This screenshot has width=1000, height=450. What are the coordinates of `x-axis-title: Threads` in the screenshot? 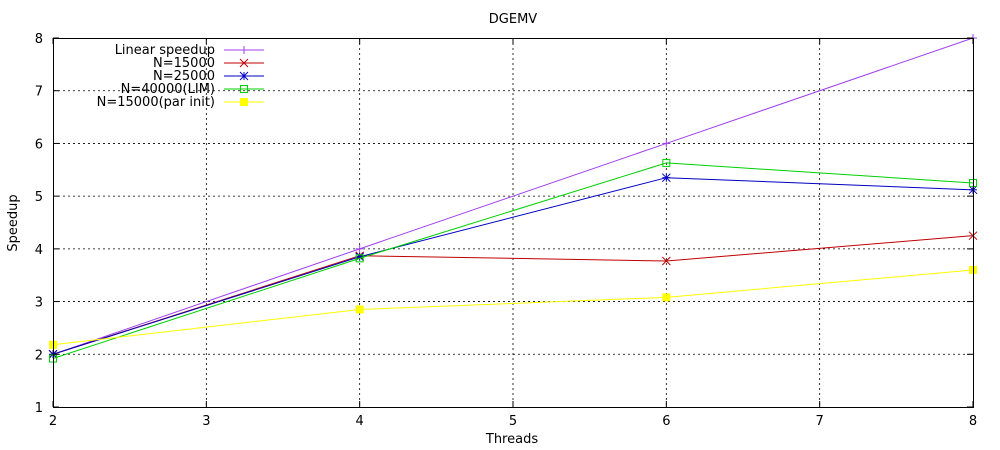 It's located at (511, 439).